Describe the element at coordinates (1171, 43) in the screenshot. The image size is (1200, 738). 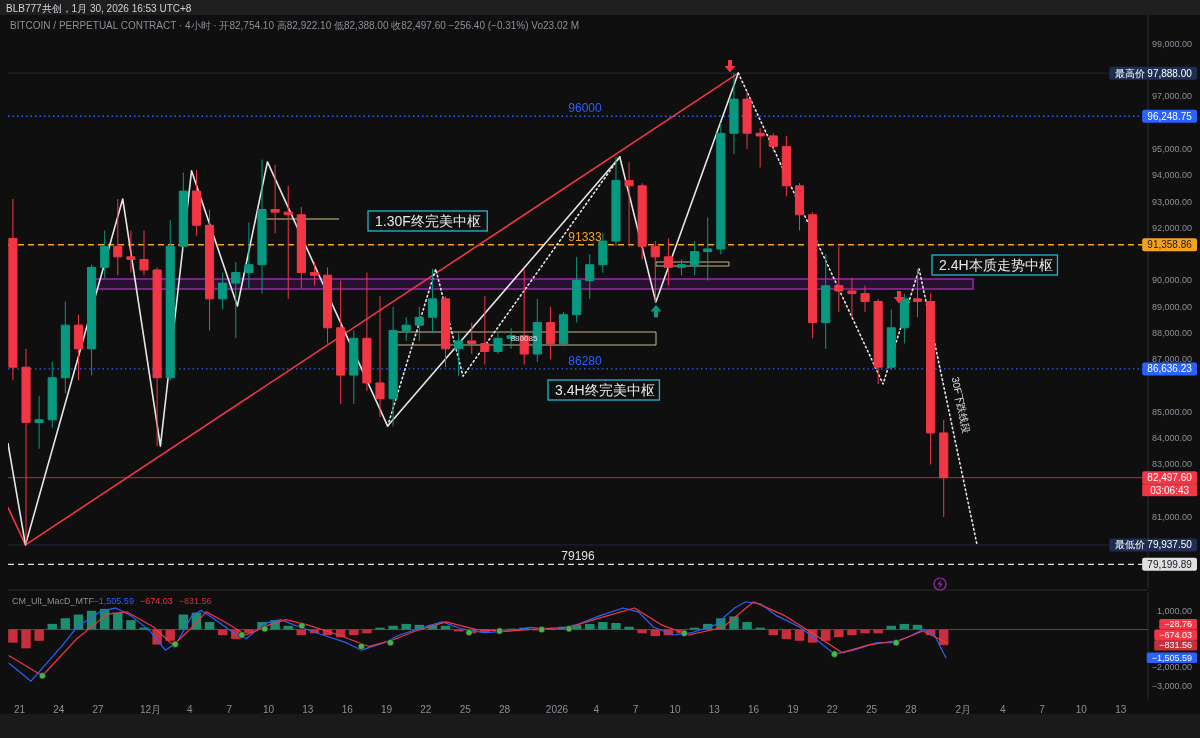
I see `y-tick-label: 99,000.00` at that location.